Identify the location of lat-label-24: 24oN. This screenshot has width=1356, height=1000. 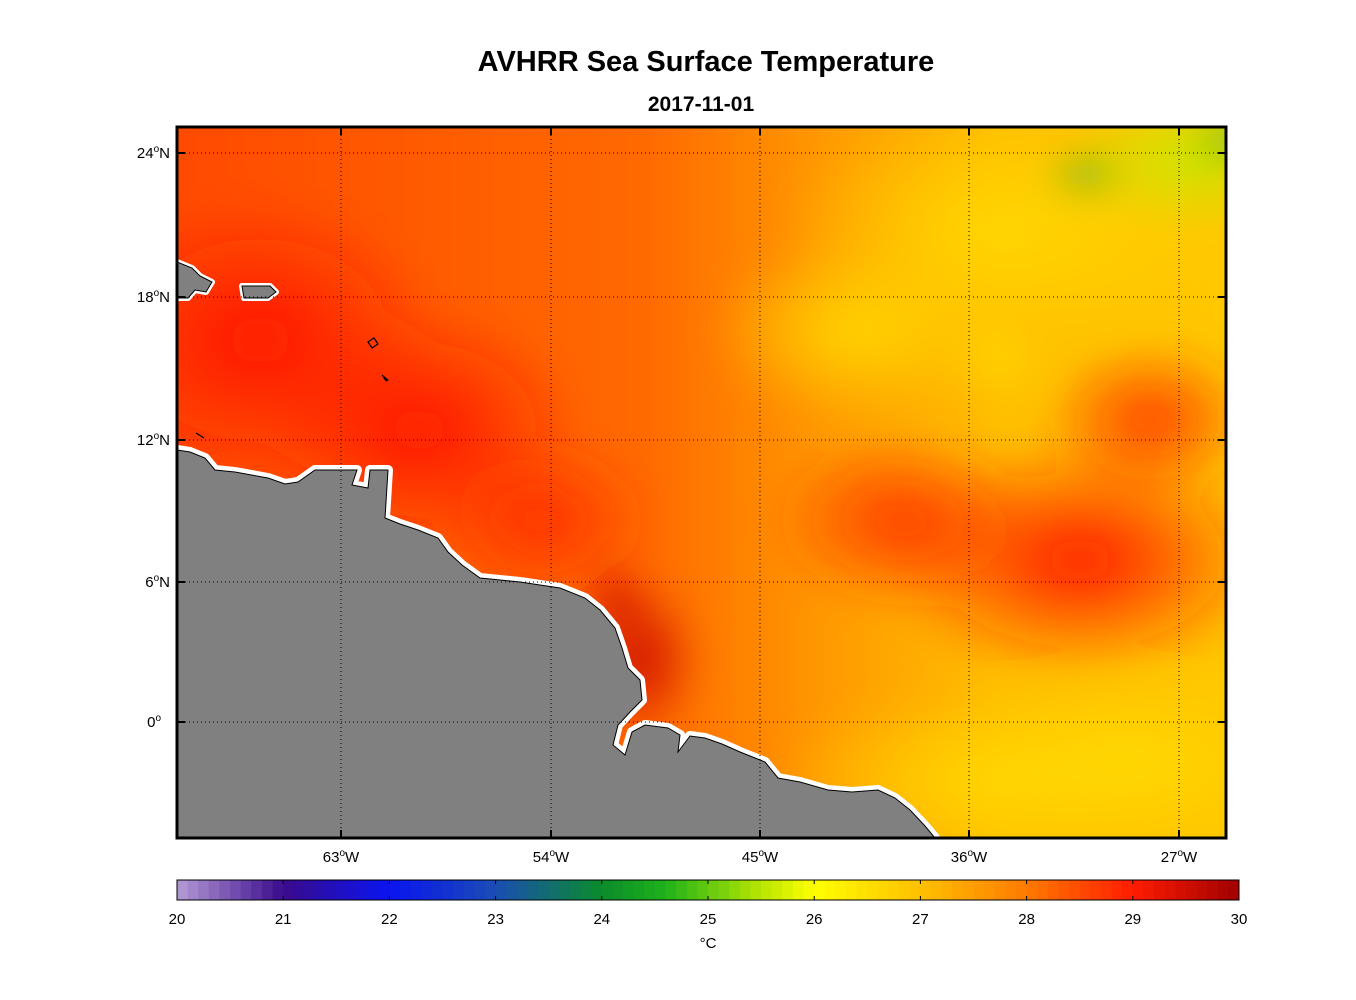
(153, 153).